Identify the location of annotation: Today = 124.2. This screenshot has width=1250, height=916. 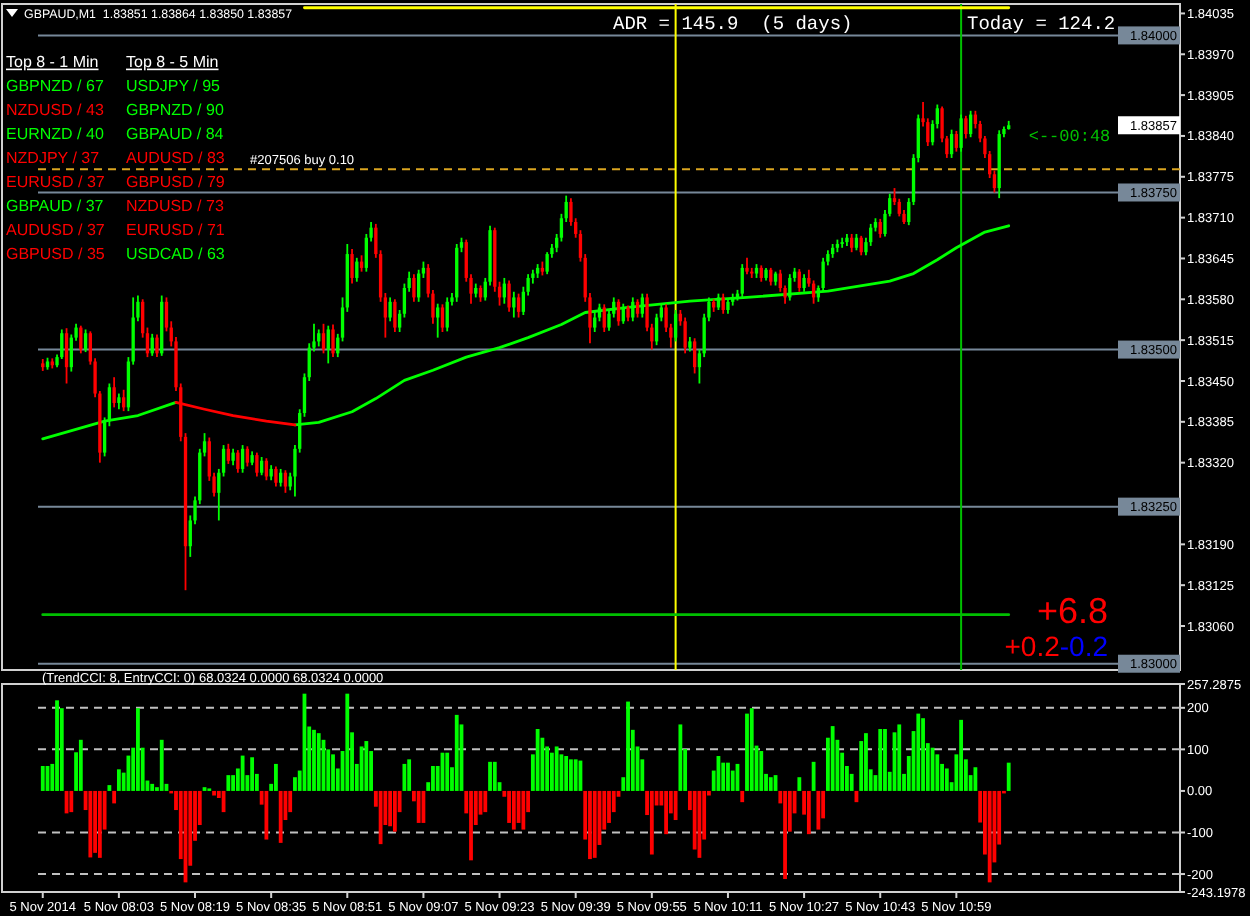
(1041, 24).